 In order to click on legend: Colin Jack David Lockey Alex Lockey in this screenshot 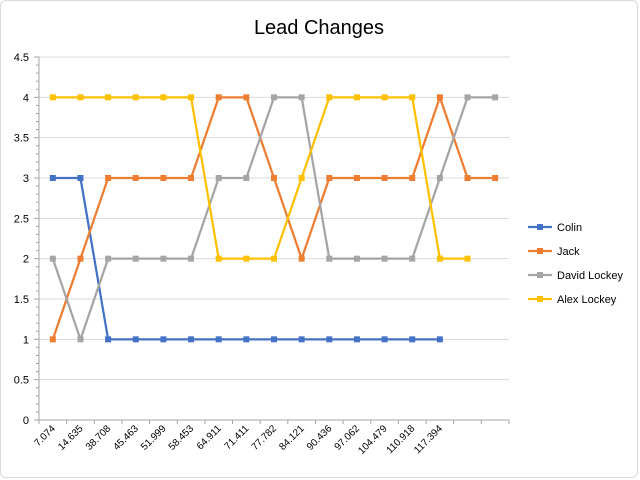, I will do `click(576, 264)`.